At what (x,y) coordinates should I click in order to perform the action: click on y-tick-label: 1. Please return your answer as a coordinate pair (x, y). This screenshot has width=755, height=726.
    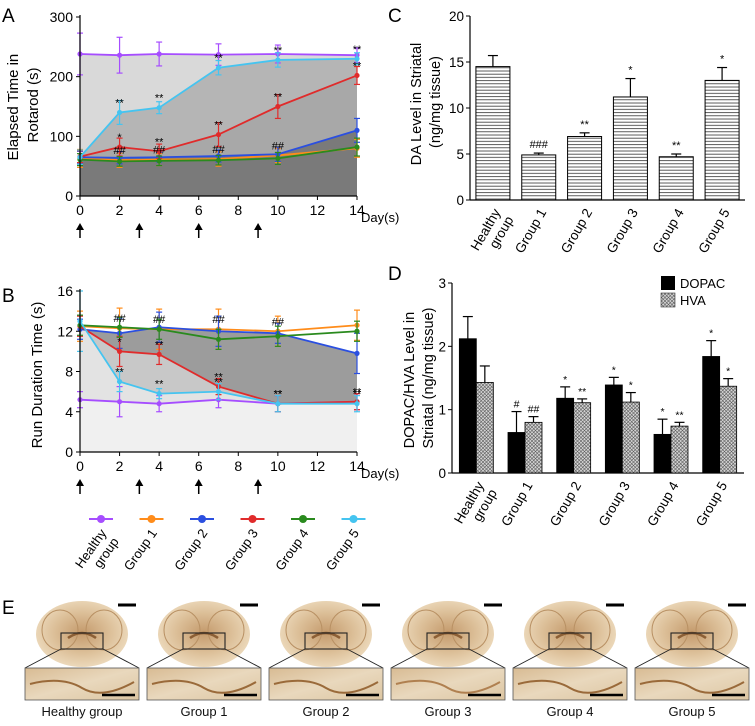
    Looking at the image, I should click on (442, 410).